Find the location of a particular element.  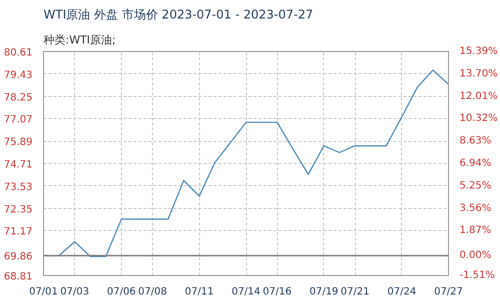

x-tick-label: 07/06 is located at coordinates (121, 292).